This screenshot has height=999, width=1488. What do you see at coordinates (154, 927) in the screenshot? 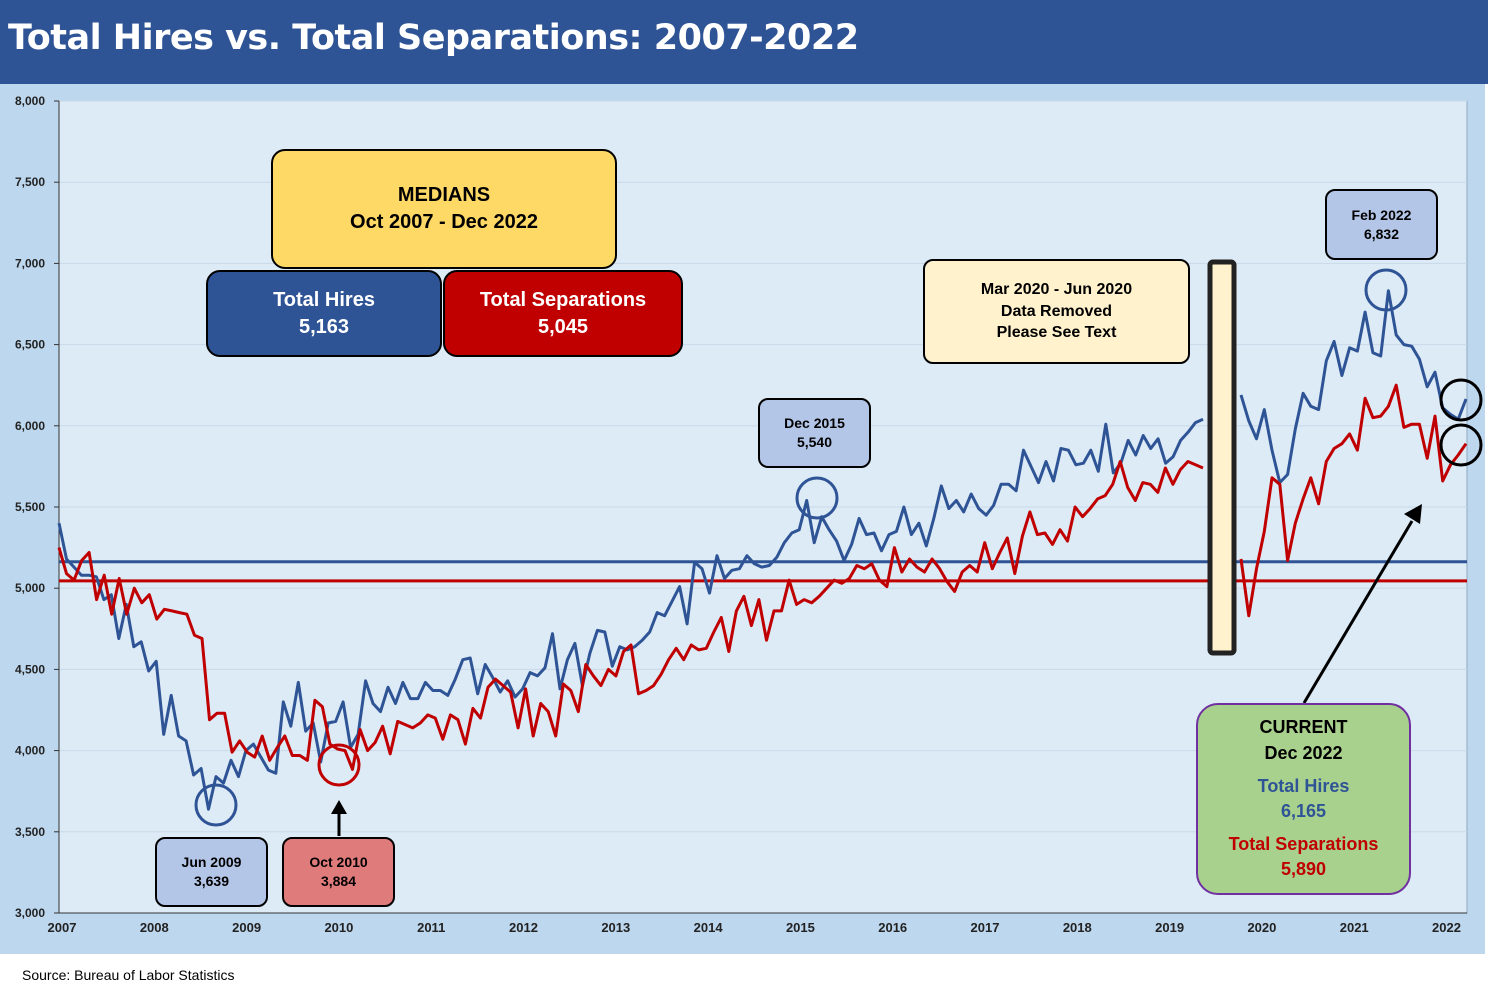
I see `x-tick-label: 2008` at bounding box center [154, 927].